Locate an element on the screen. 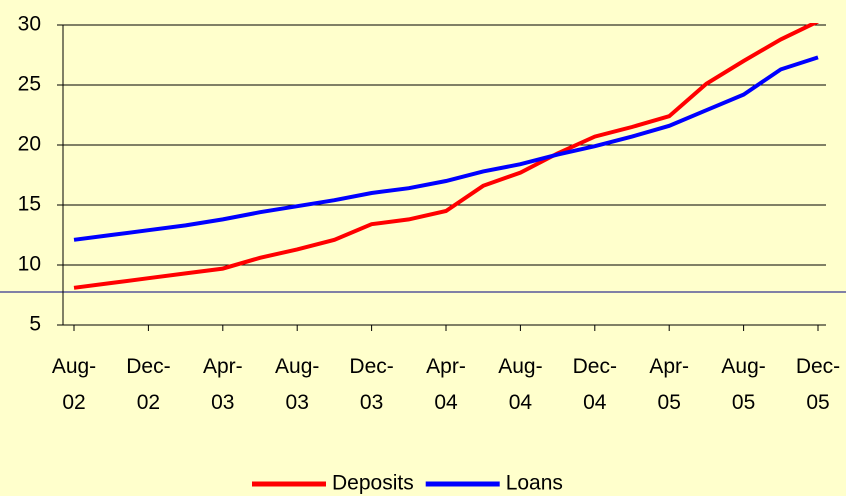 This screenshot has width=846, height=496. y-tick-label: 5 is located at coordinates (35, 324).